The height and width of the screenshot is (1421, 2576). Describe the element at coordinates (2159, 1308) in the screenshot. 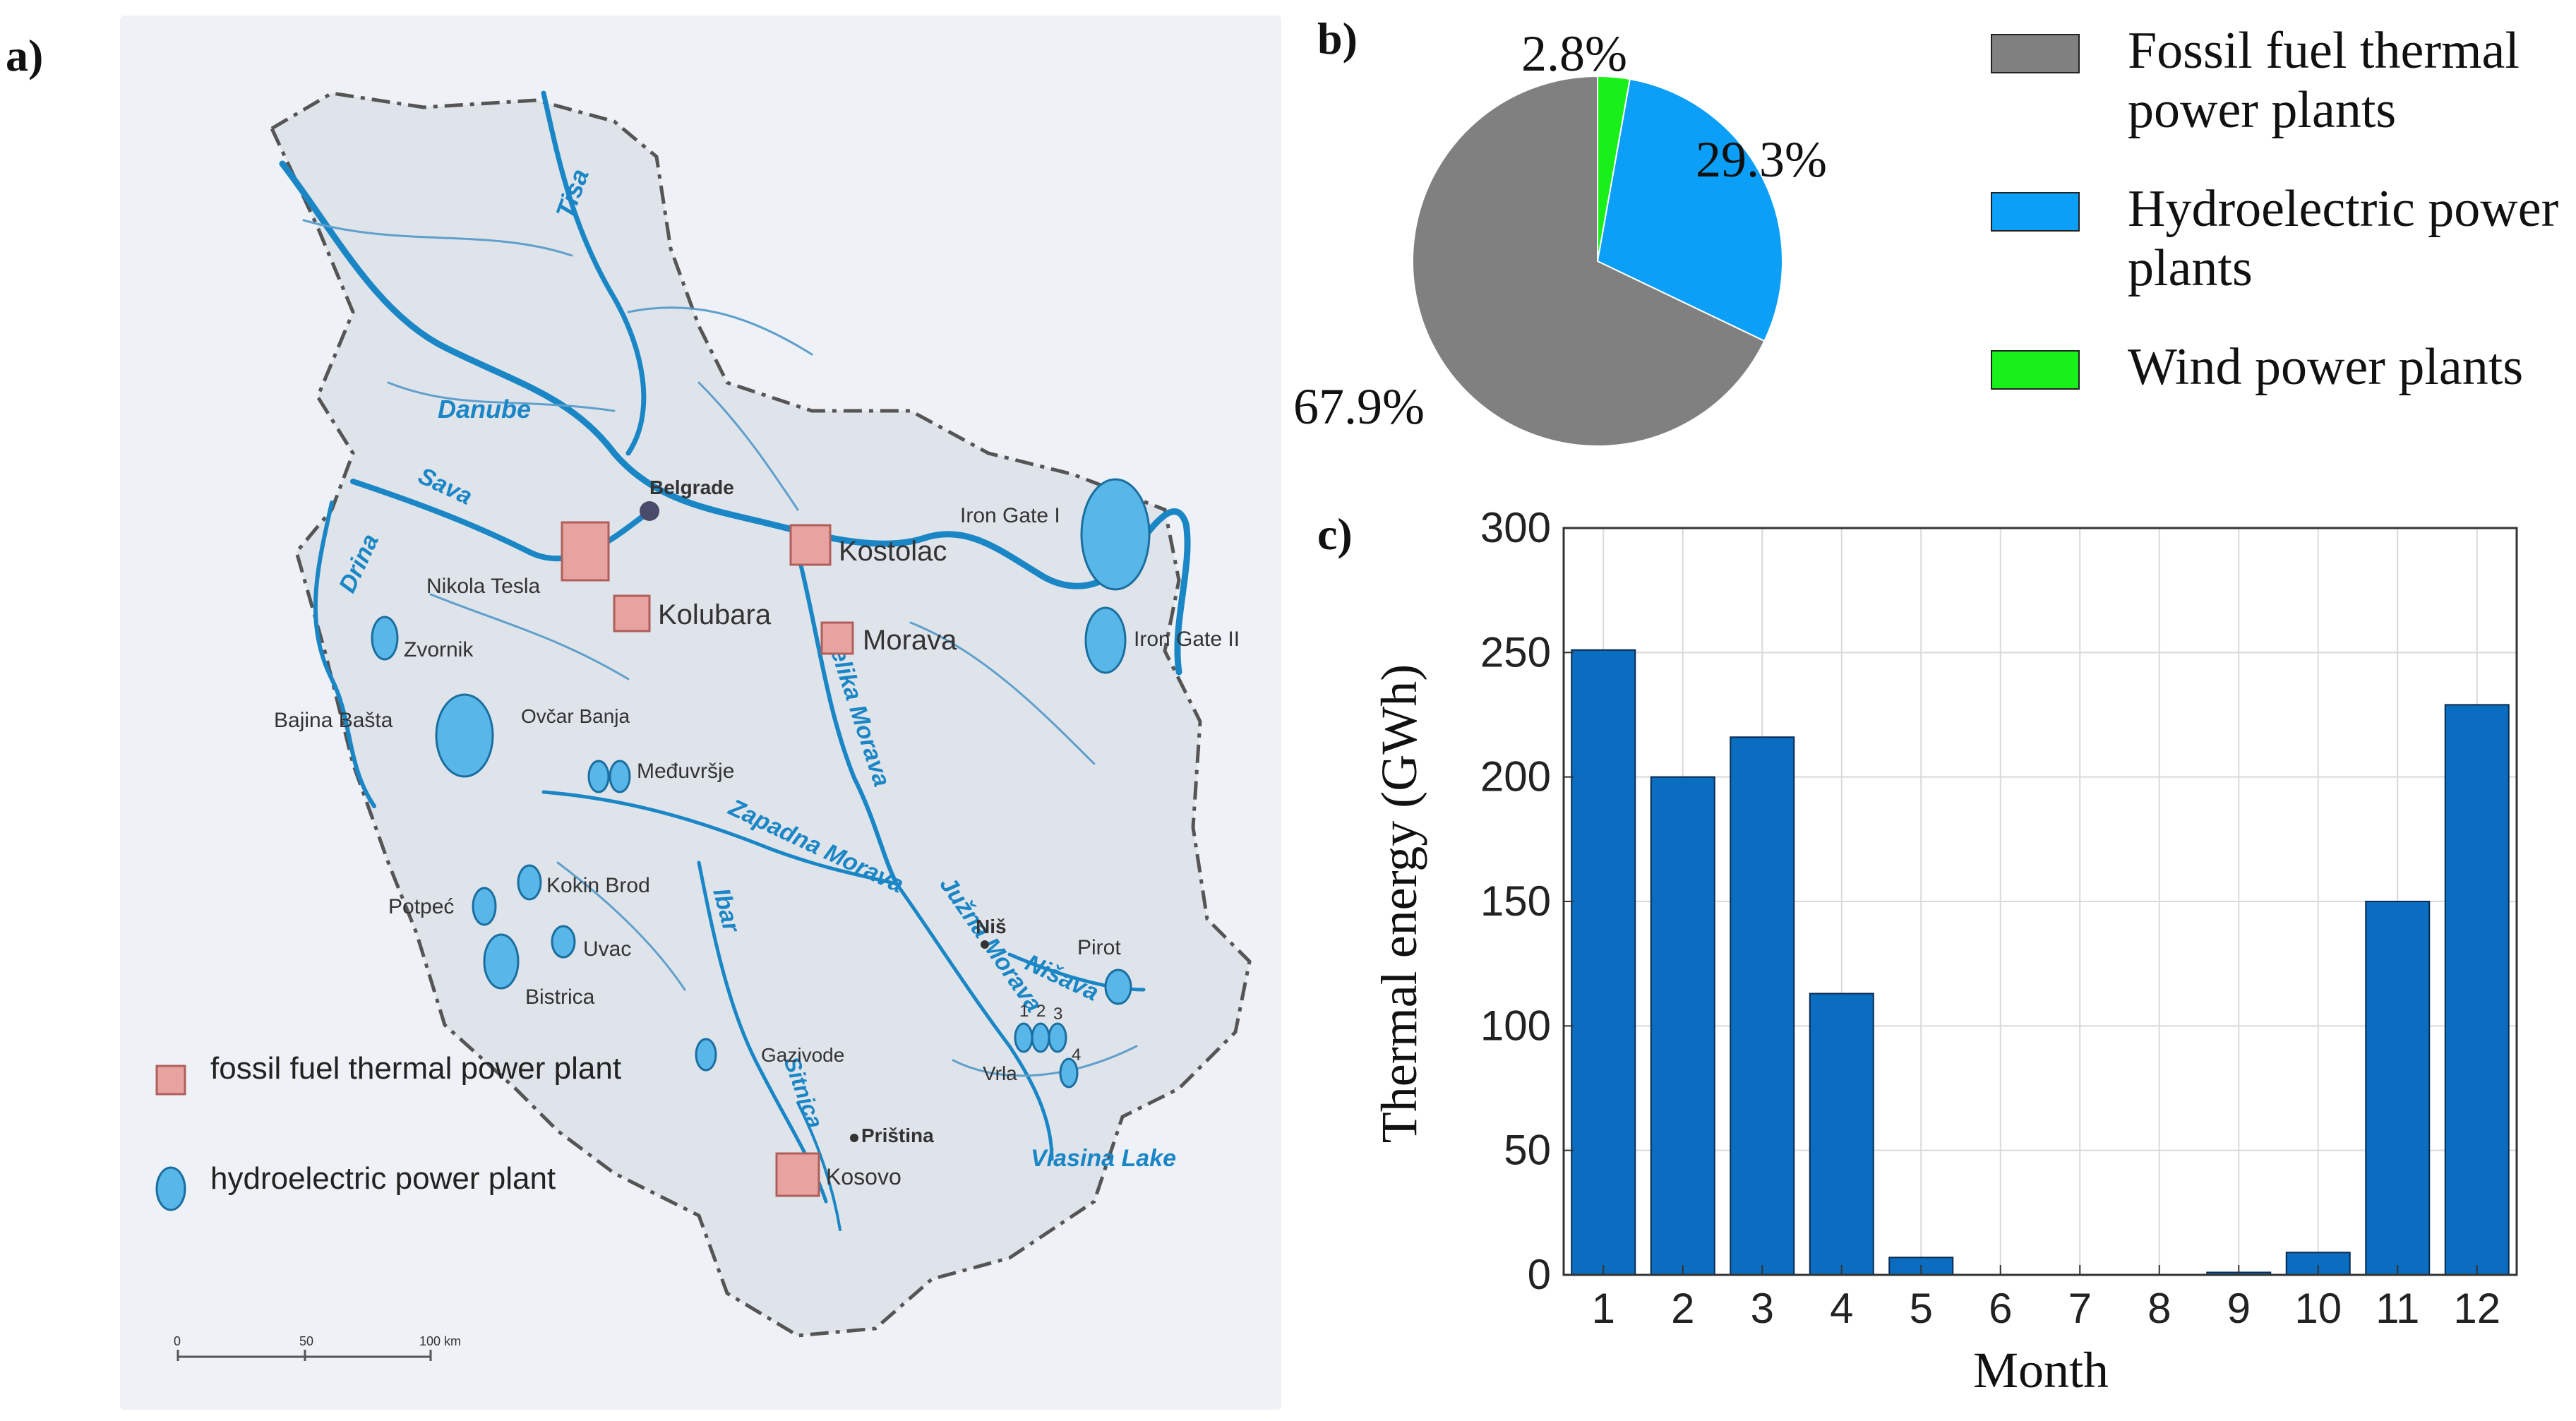

I see `x-tick-label: 8` at that location.